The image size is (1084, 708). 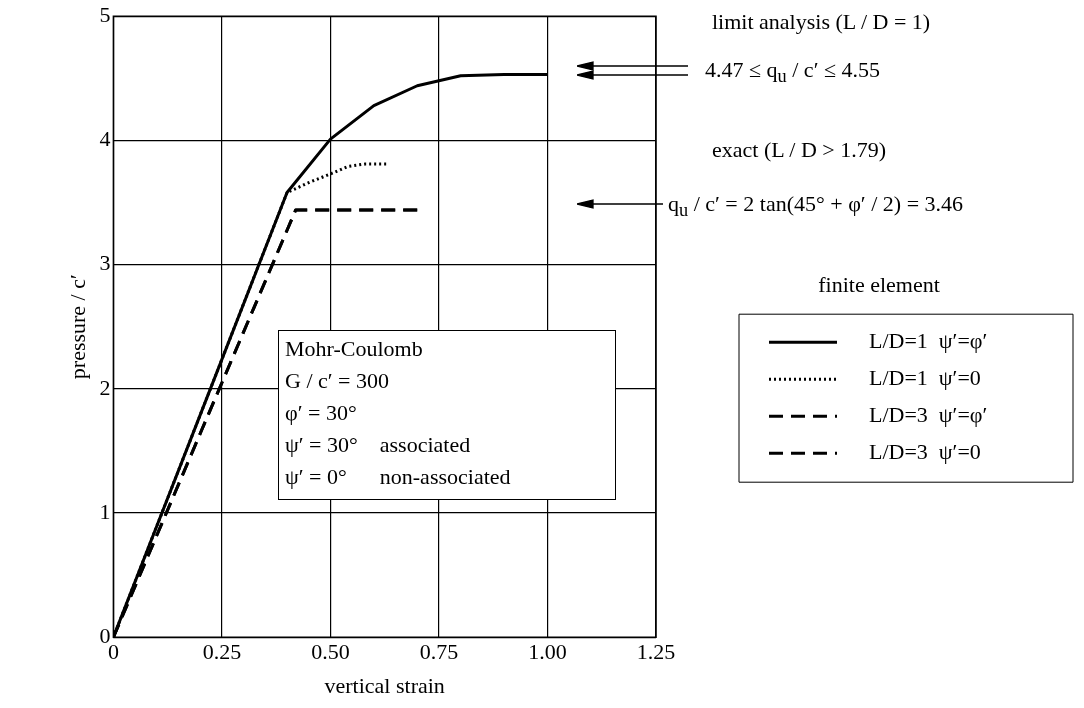 What do you see at coordinates (105, 387) in the screenshot?
I see `y-tick-label: 2` at bounding box center [105, 387].